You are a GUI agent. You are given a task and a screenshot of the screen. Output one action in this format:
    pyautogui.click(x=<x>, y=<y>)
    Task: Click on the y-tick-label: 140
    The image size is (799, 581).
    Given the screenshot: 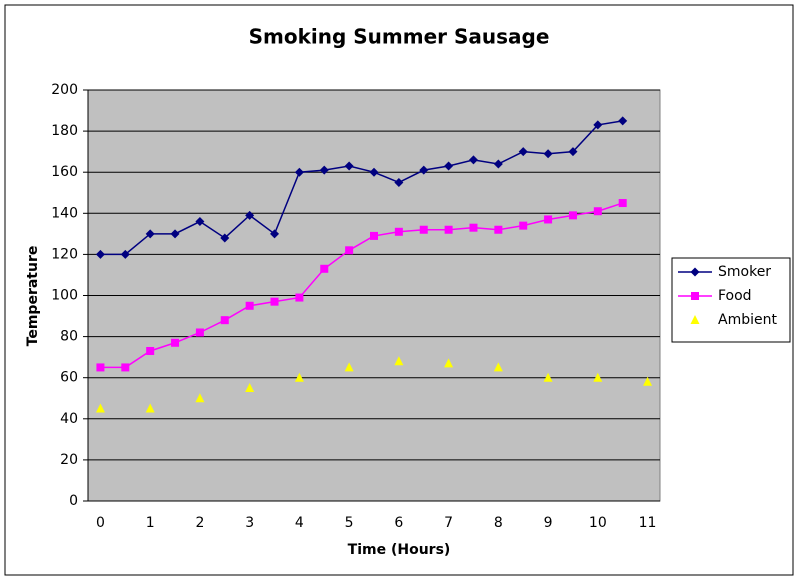 What is the action you would take?
    pyautogui.click(x=64, y=213)
    